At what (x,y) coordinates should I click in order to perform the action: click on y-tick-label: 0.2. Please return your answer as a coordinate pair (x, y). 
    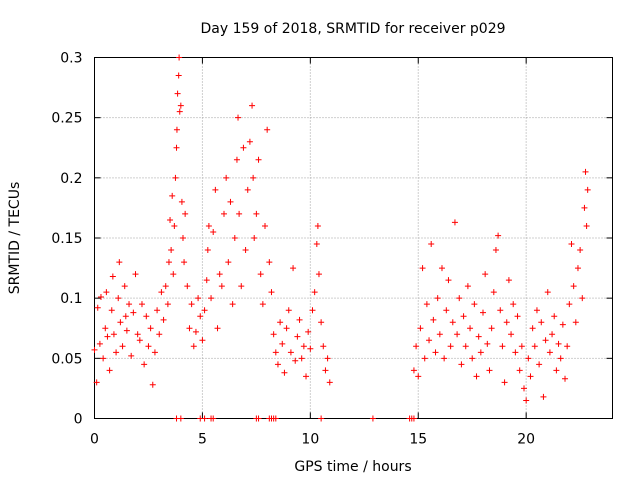
    Looking at the image, I should click on (71, 179).